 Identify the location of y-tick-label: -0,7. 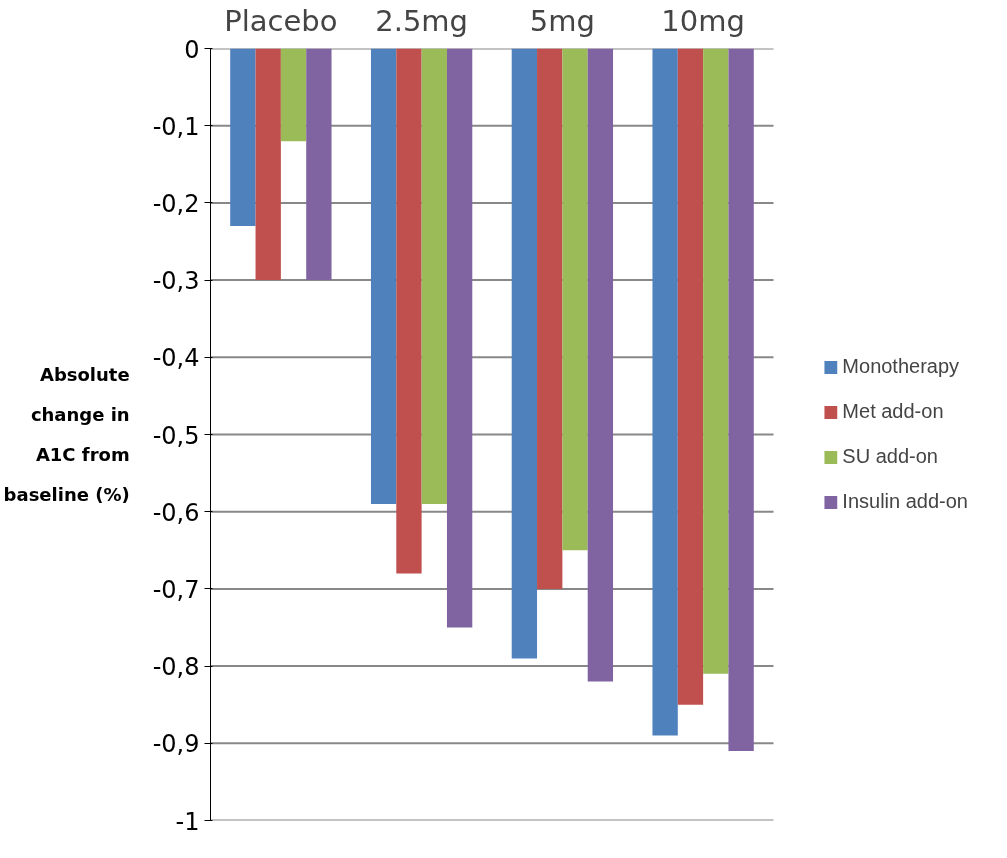
(176, 589).